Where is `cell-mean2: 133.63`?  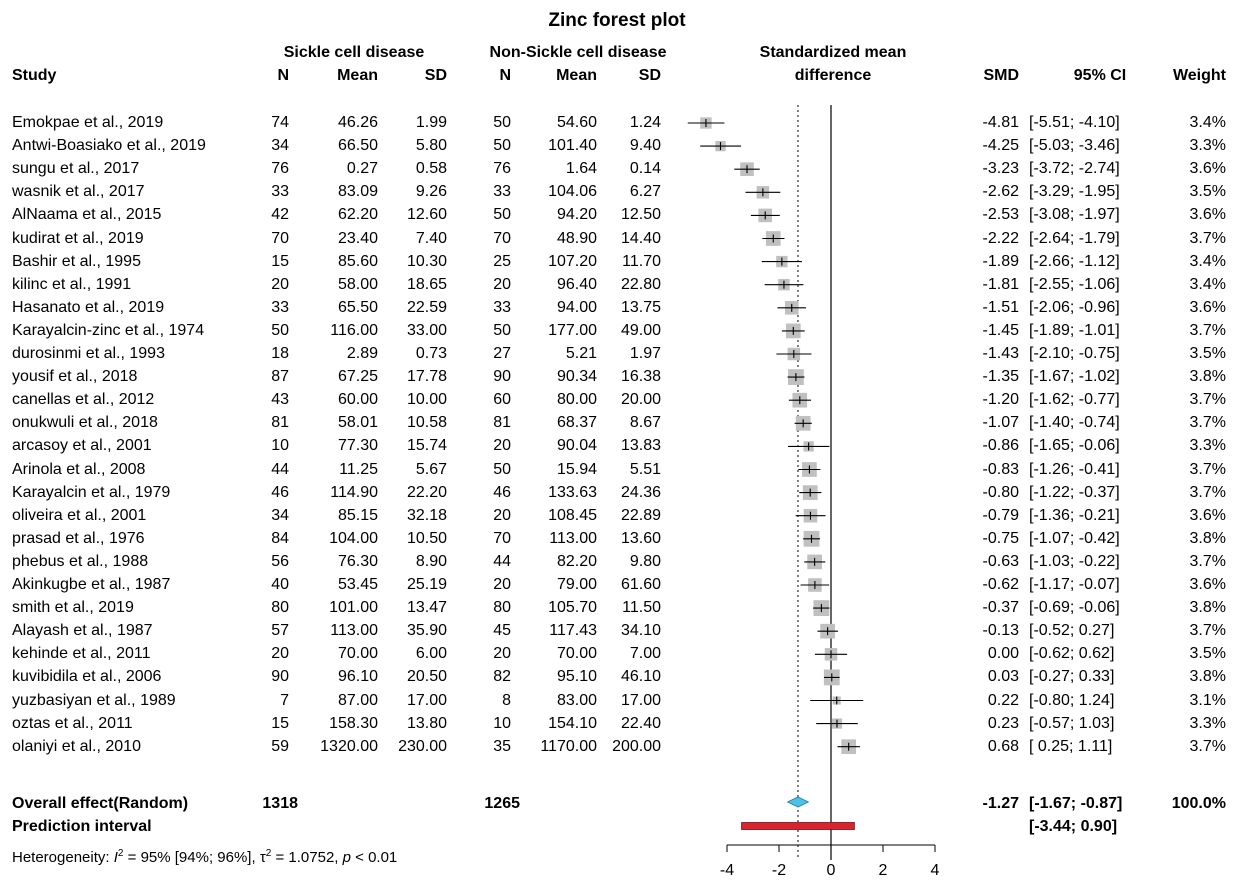
cell-mean2: 133.63 is located at coordinates (572, 492).